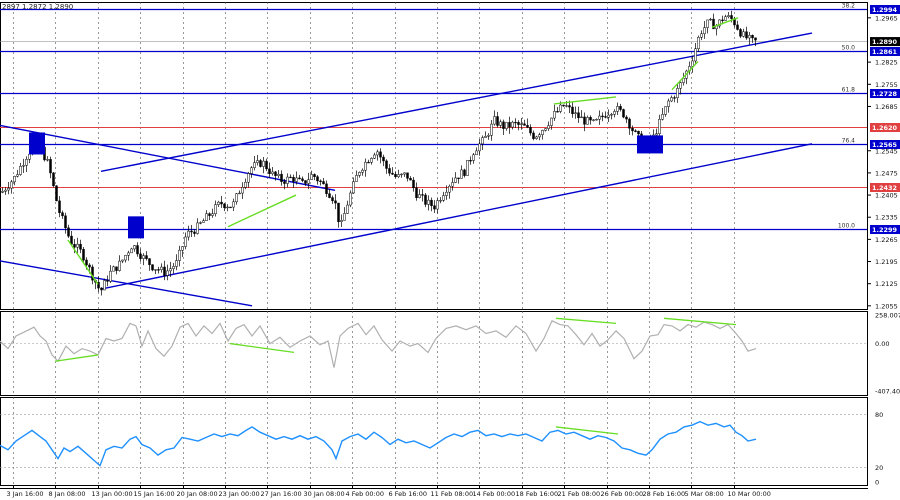  Describe the element at coordinates (849, 90) in the screenshot. I see `fib-level-label: 61.8` at that location.